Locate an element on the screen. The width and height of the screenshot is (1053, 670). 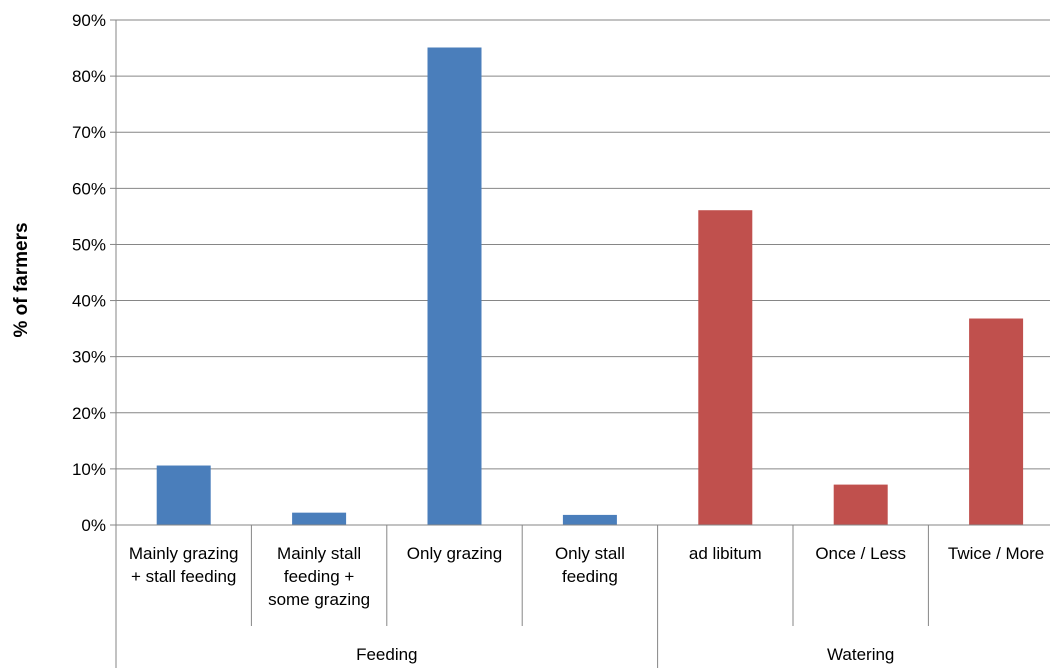
category-label: Only stall feeding is located at coordinates (590, 565).